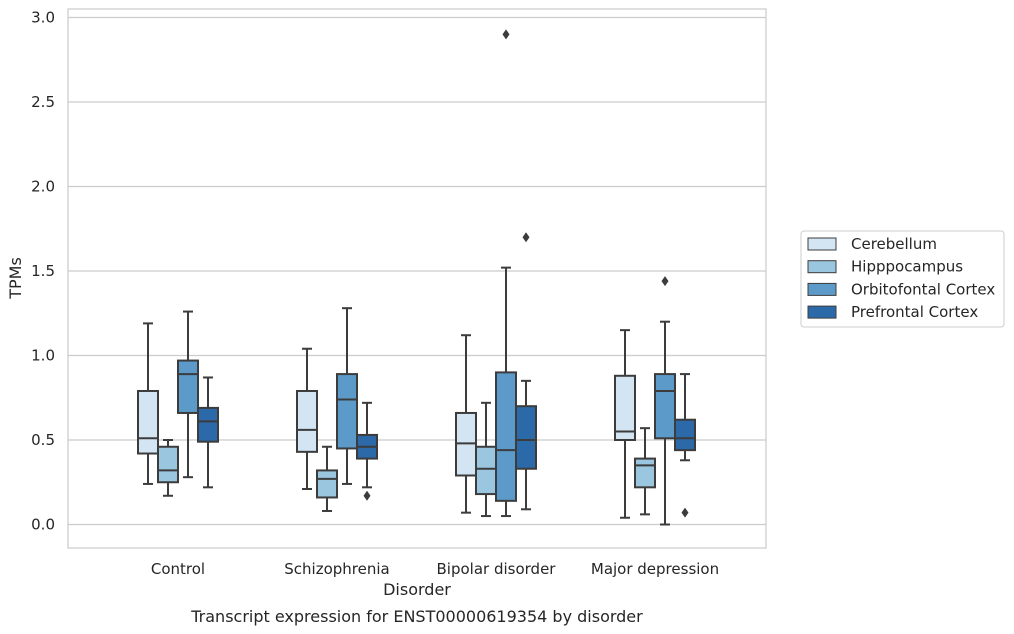  Describe the element at coordinates (497, 569) in the screenshot. I see `x-tick-label: Bipolar disorder` at that location.